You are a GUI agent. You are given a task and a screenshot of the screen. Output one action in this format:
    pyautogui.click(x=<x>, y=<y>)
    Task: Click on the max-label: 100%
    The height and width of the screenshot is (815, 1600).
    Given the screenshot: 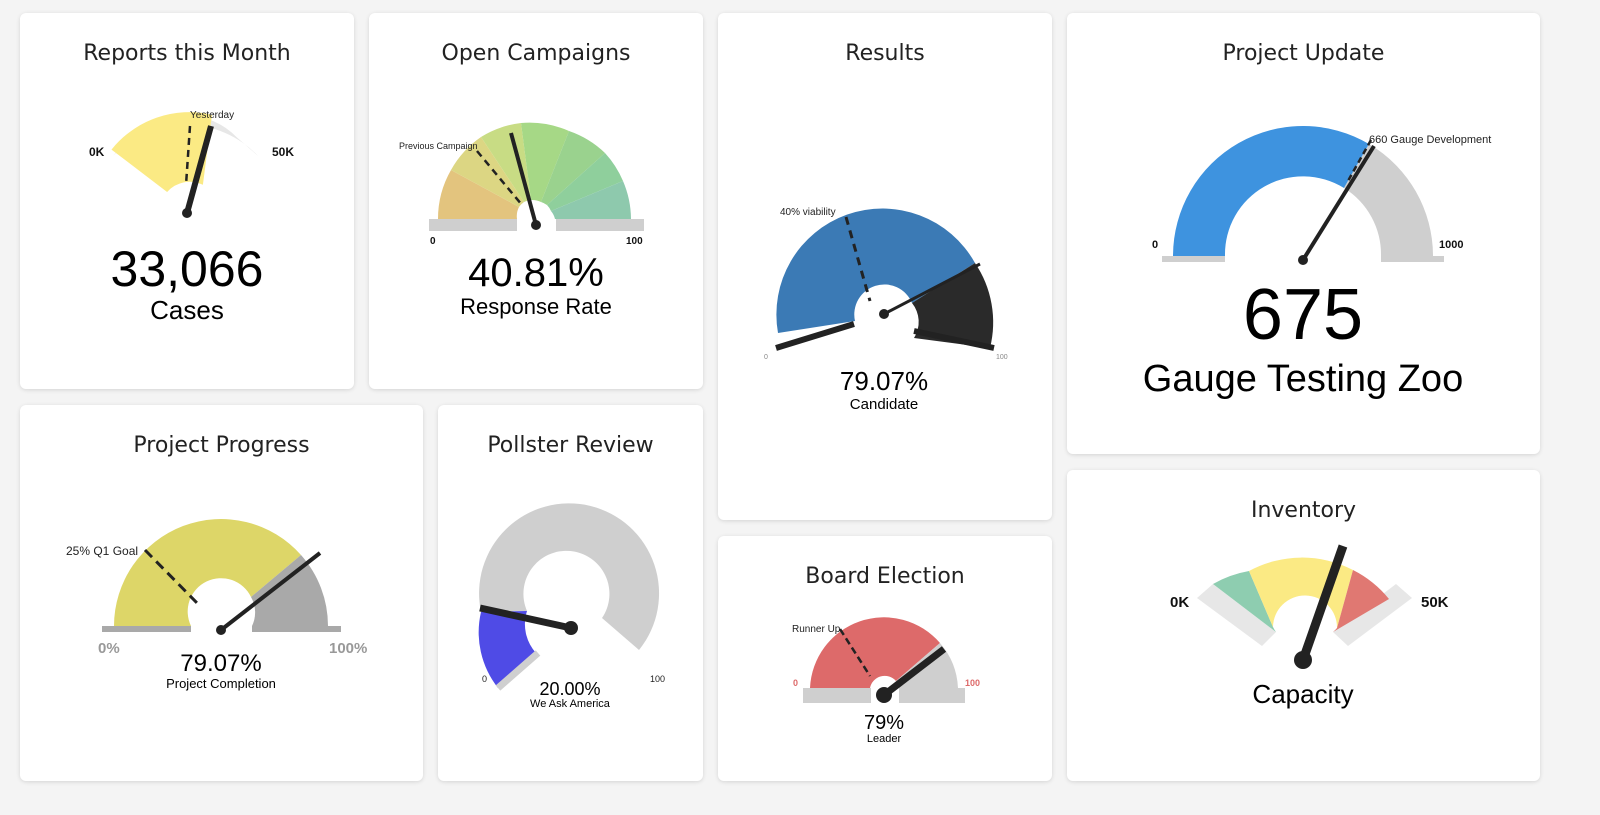 What is the action you would take?
    pyautogui.click(x=348, y=648)
    